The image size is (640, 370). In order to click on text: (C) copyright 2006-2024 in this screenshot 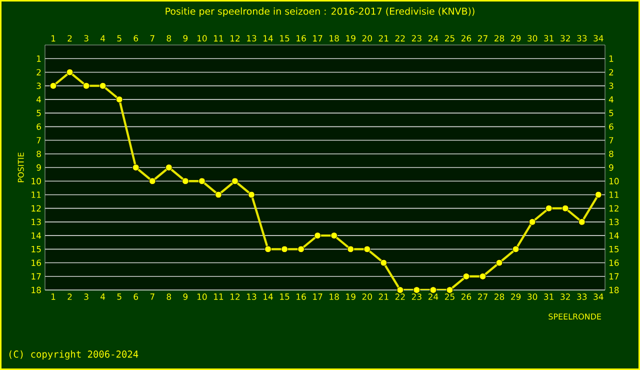, I will do `click(73, 355)`.